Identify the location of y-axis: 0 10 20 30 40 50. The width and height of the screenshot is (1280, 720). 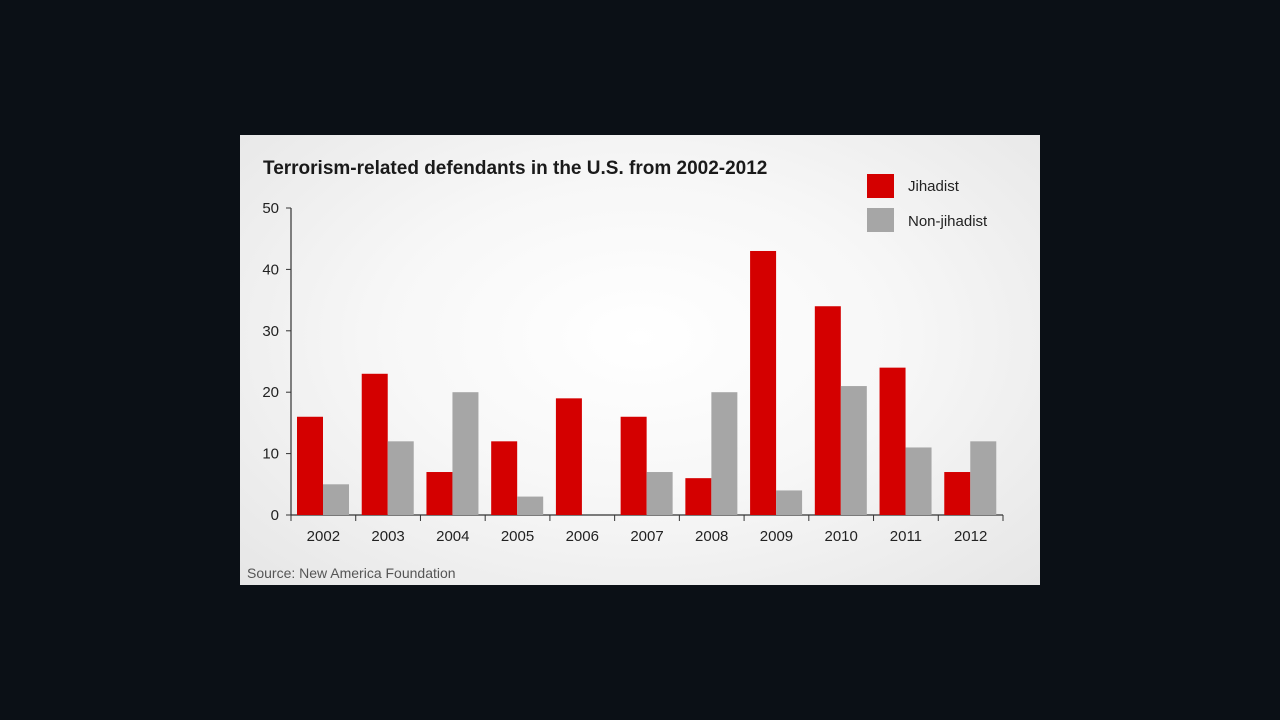
(277, 362).